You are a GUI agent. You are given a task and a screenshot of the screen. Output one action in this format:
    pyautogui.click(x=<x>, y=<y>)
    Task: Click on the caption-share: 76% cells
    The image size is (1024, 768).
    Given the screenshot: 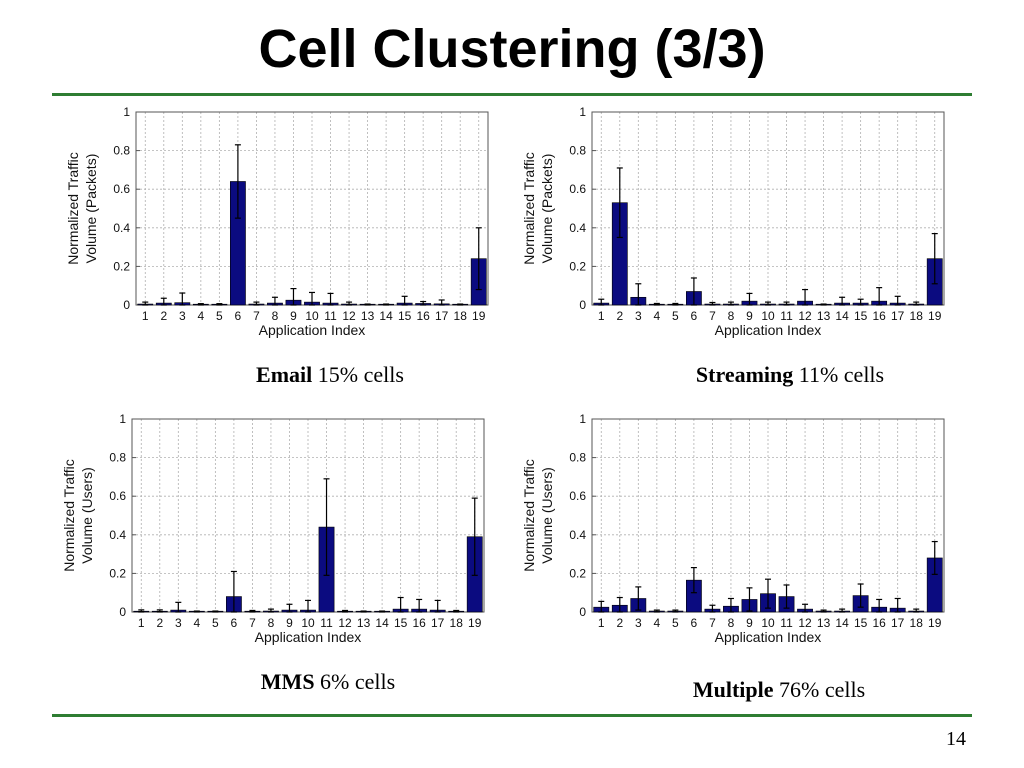 What is the action you would take?
    pyautogui.click(x=819, y=689)
    